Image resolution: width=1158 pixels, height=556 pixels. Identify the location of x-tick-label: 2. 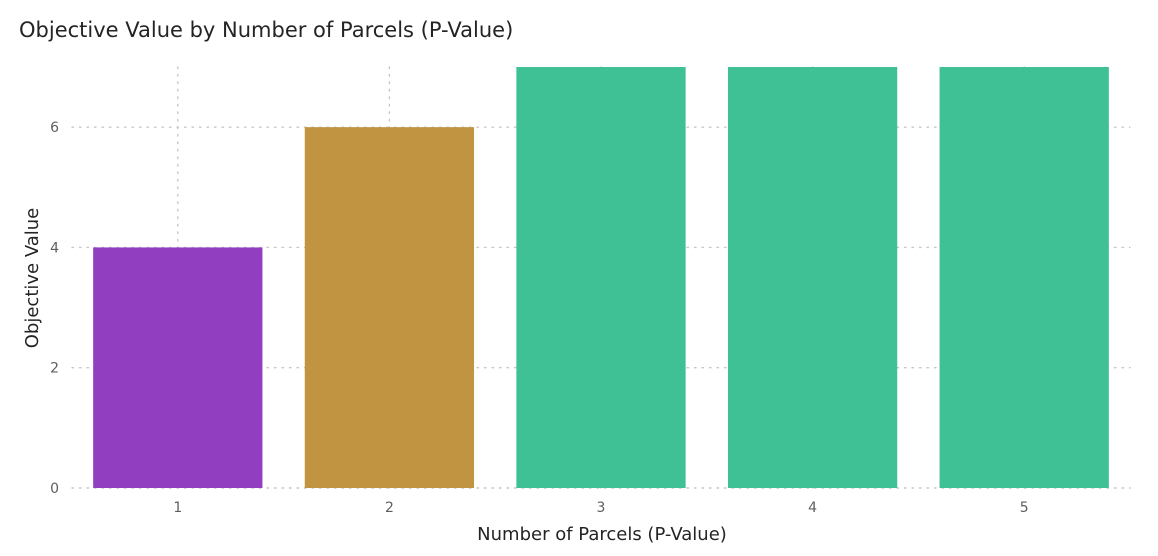
(389, 508).